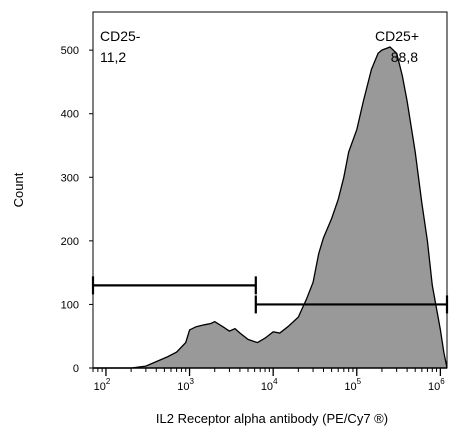 The height and width of the screenshot is (441, 462). What do you see at coordinates (352, 385) in the screenshot?
I see `x-tick-label-3: 10⁵` at bounding box center [352, 385].